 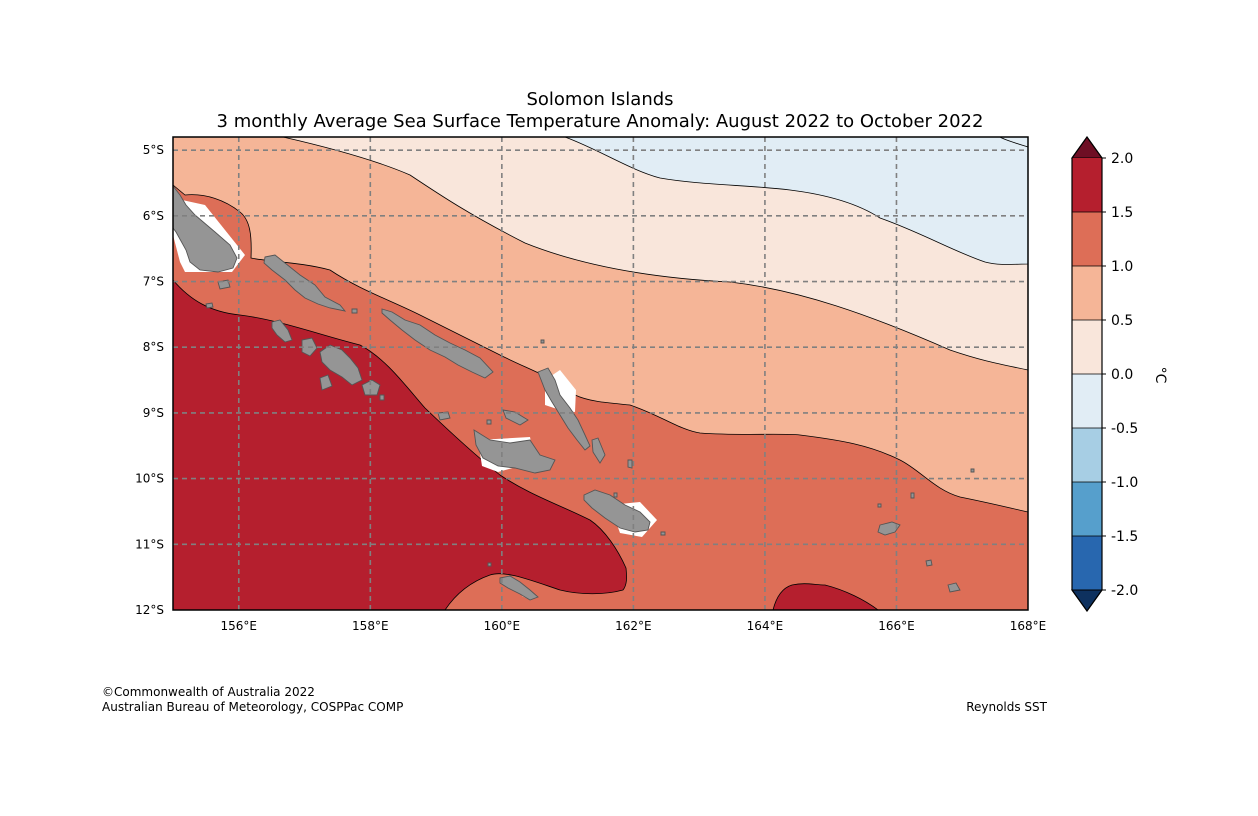 I want to click on colorbar: 2.0 1.5 1.0 0.5 0.0 -0.5 -1.0 -1.5 -2.0 °C, so click(x=1119, y=374).